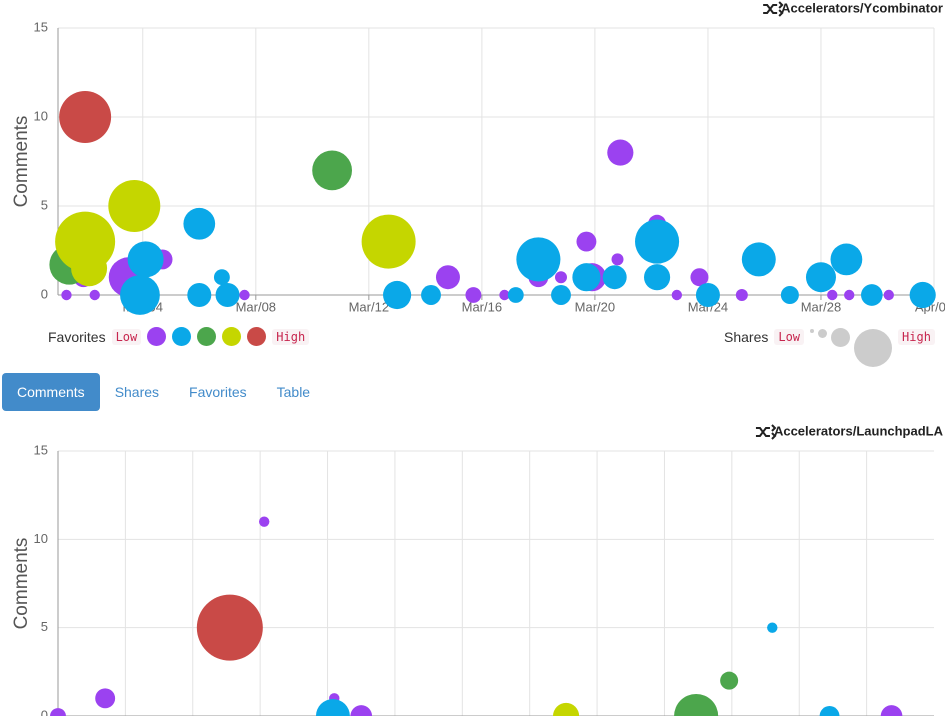 This screenshot has height=716, width=945. What do you see at coordinates (163, 392) in the screenshot?
I see `tabs: Comments Shares Favorites Table` at bounding box center [163, 392].